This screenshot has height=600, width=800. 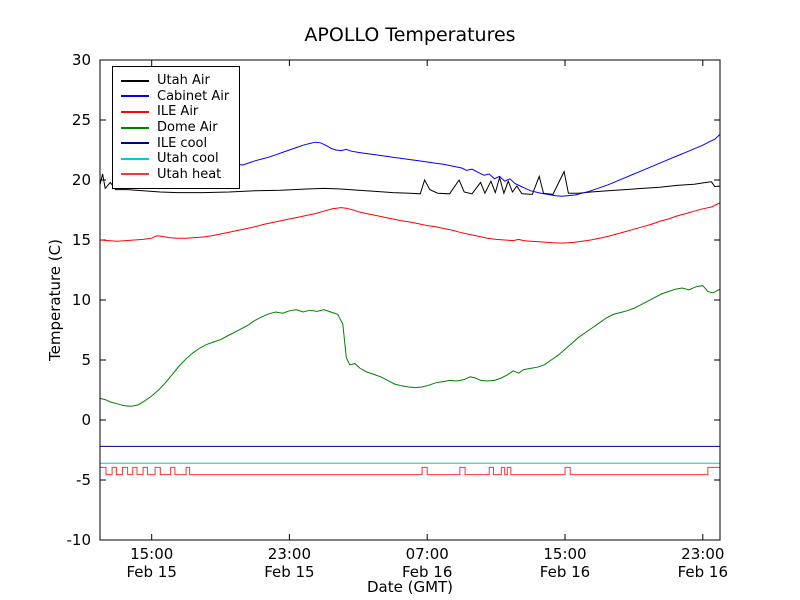 I want to click on chart-title: APOLLO Temperatures, so click(x=410, y=35).